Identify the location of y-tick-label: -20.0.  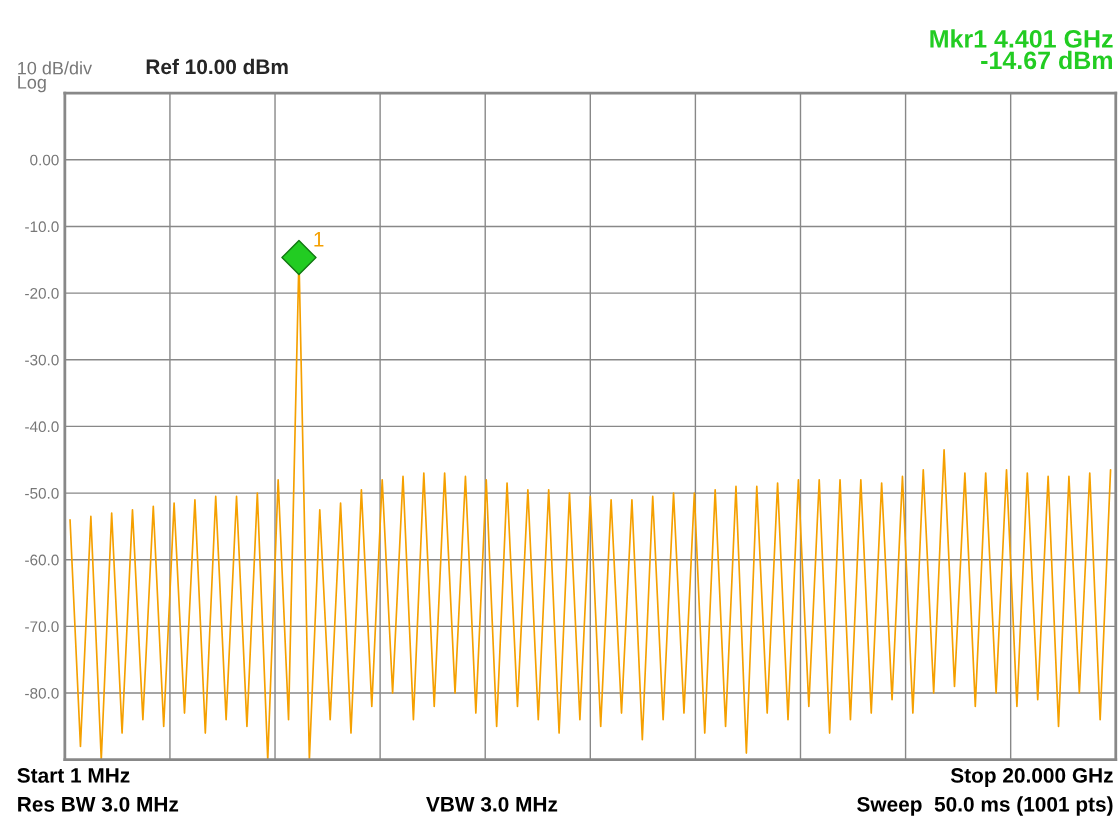
(42, 293).